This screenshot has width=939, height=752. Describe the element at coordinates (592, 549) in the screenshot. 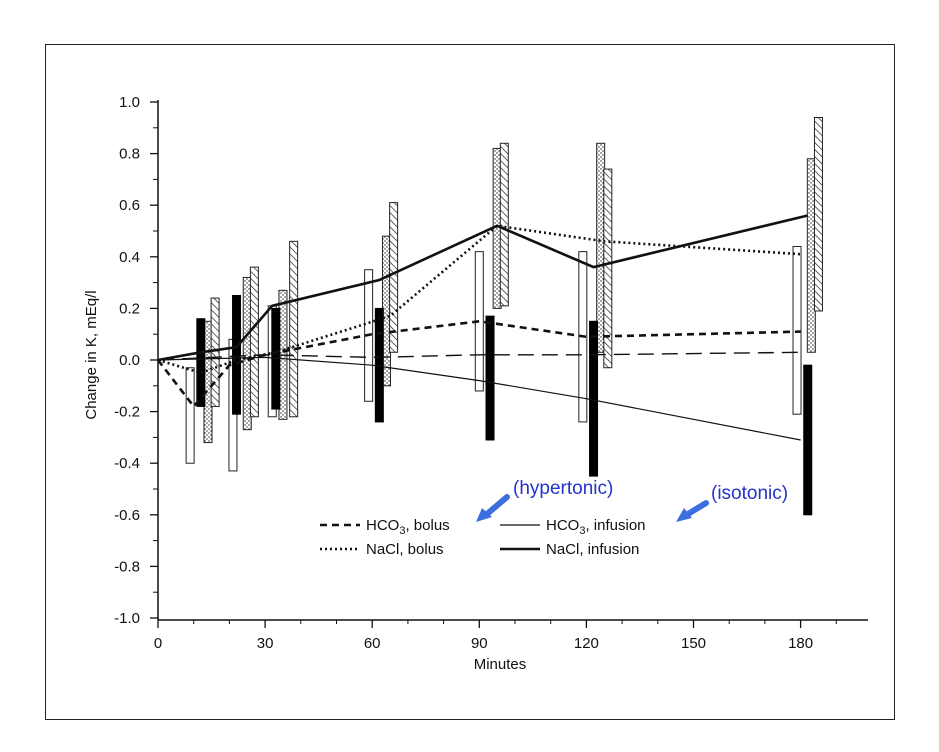

I see `legend-label: NaCl, infusion` at that location.